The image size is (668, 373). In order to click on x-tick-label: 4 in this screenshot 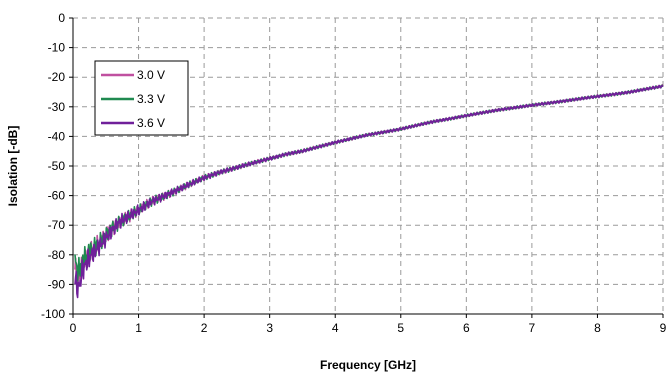, I will do `click(335, 328)`.